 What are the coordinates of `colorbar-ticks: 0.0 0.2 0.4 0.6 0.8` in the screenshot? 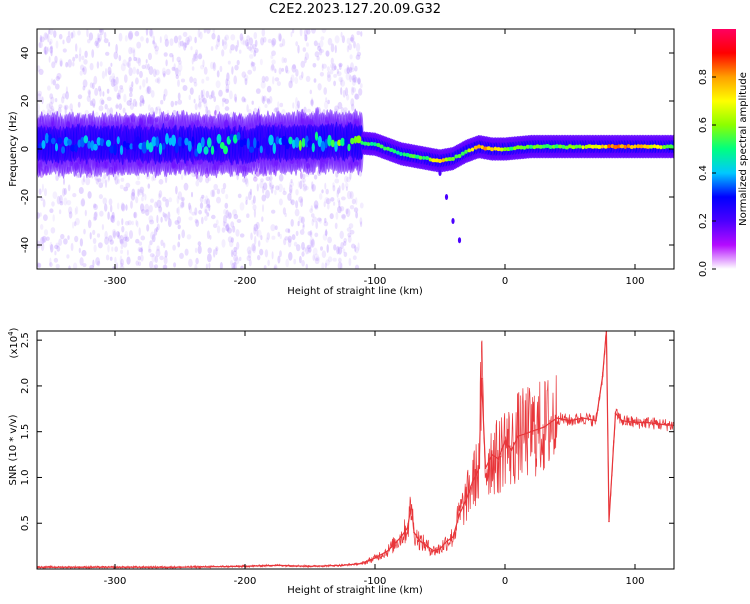 It's located at (707, 173).